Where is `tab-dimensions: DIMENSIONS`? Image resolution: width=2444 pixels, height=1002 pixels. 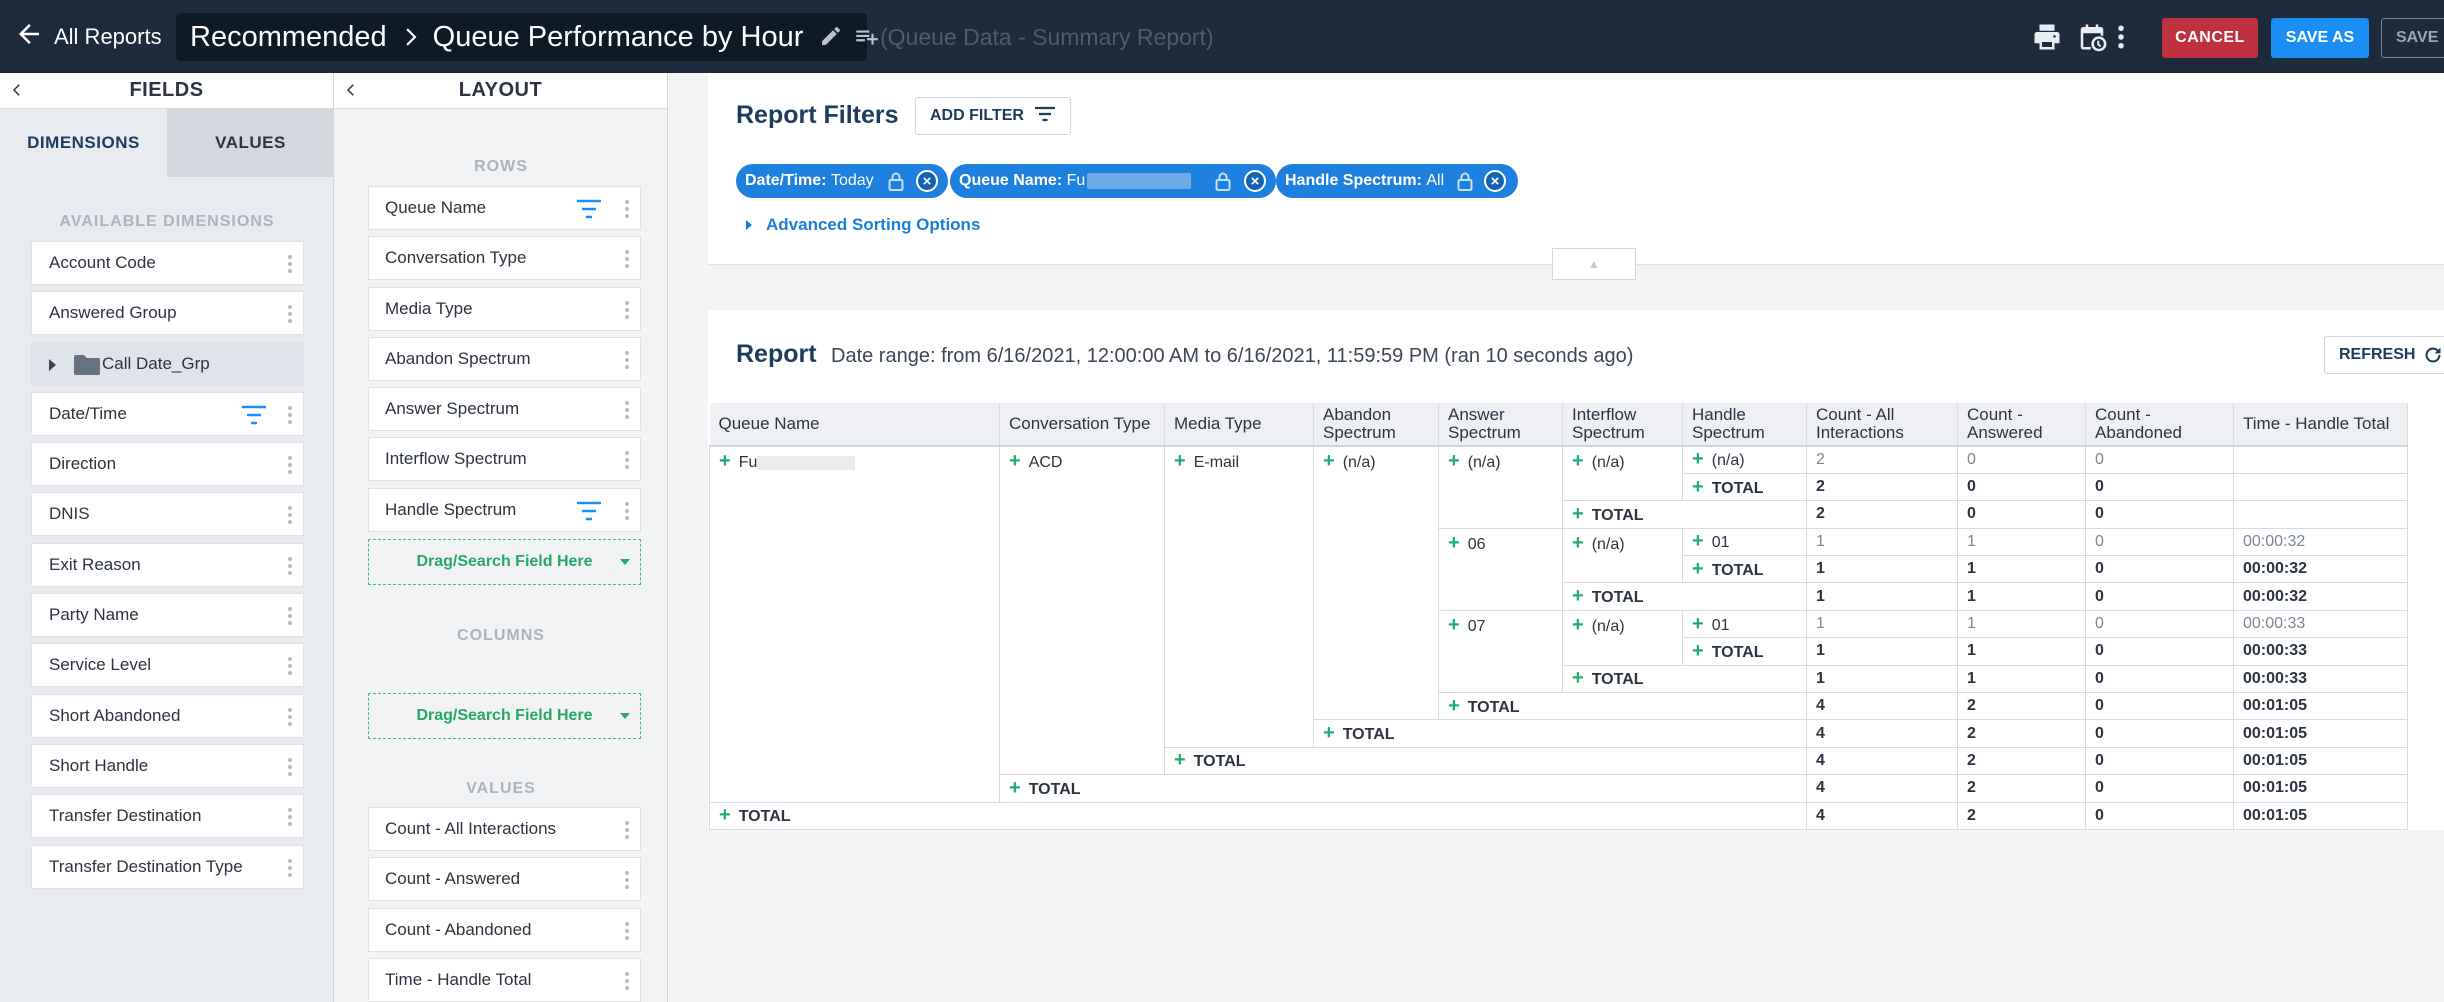
tab-dimensions: DIMENSIONS is located at coordinates (83, 143).